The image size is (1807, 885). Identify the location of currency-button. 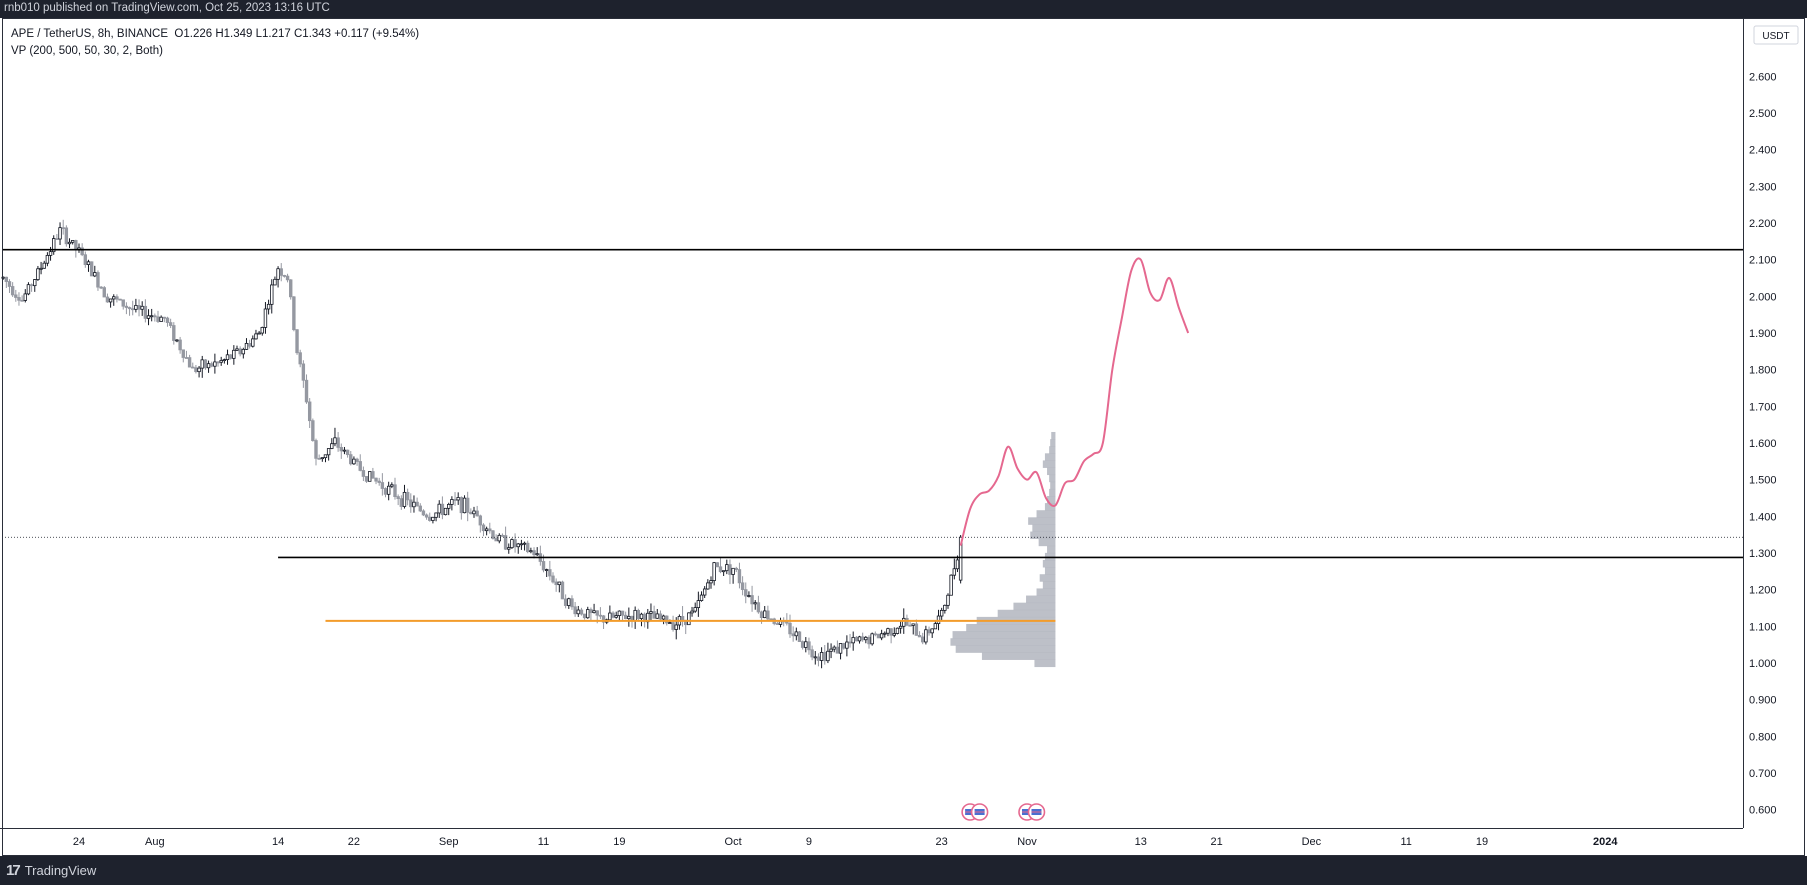
(1776, 35).